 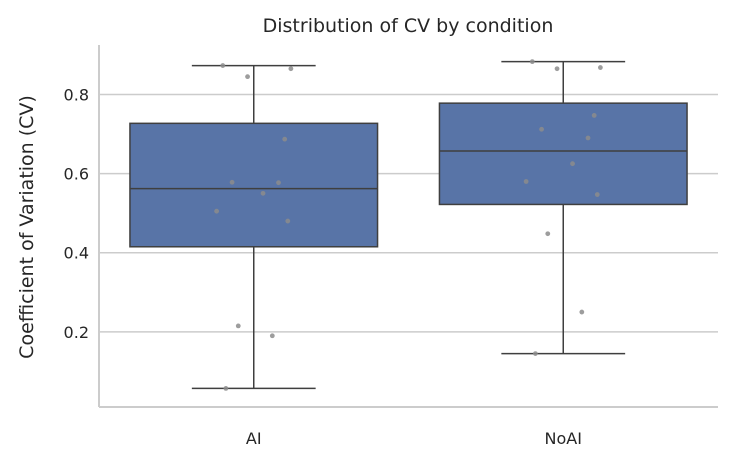 I want to click on y-tick-label: 0.8, so click(x=76, y=94).